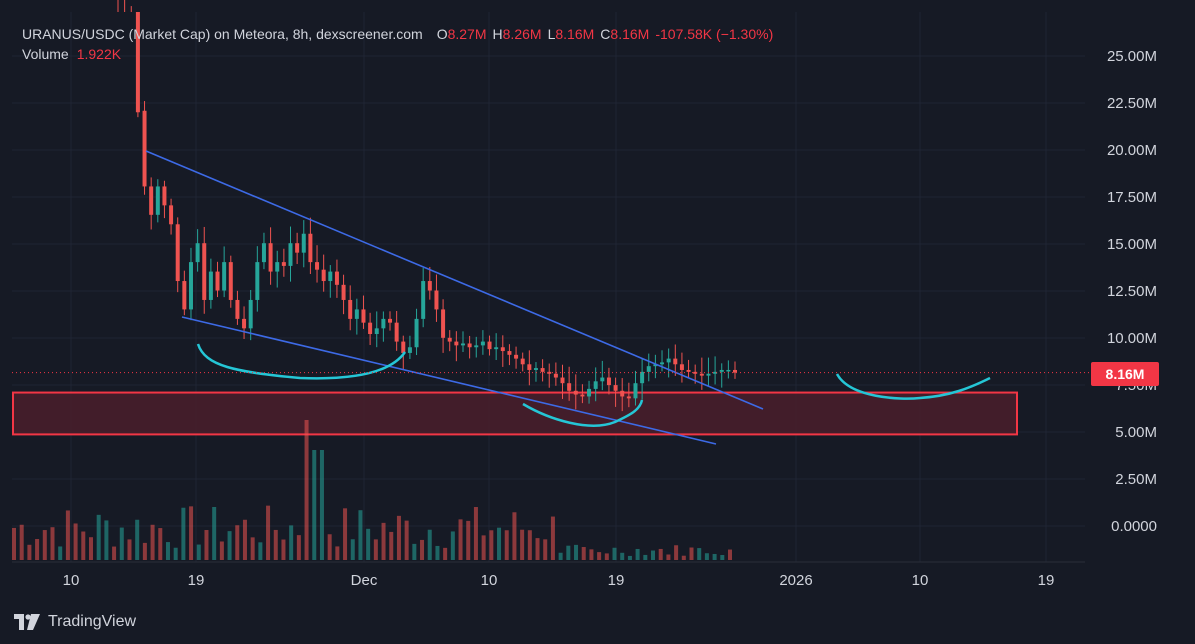  Describe the element at coordinates (1125, 374) in the screenshot. I see `last-price-tag: 8.16M` at that location.